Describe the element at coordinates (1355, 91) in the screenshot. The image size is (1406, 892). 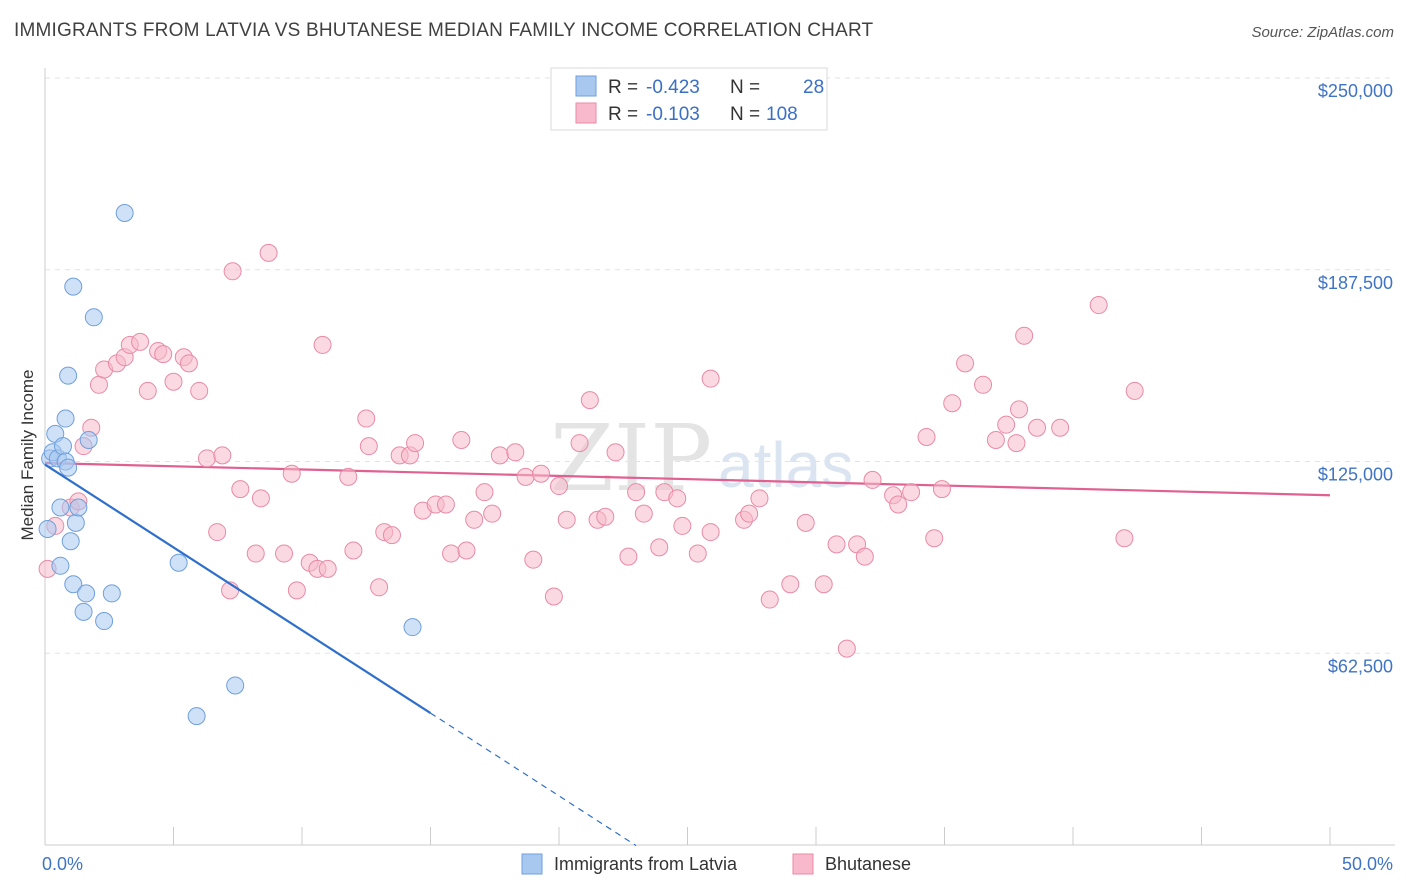
I see `y-tick-label: $250,000` at that location.